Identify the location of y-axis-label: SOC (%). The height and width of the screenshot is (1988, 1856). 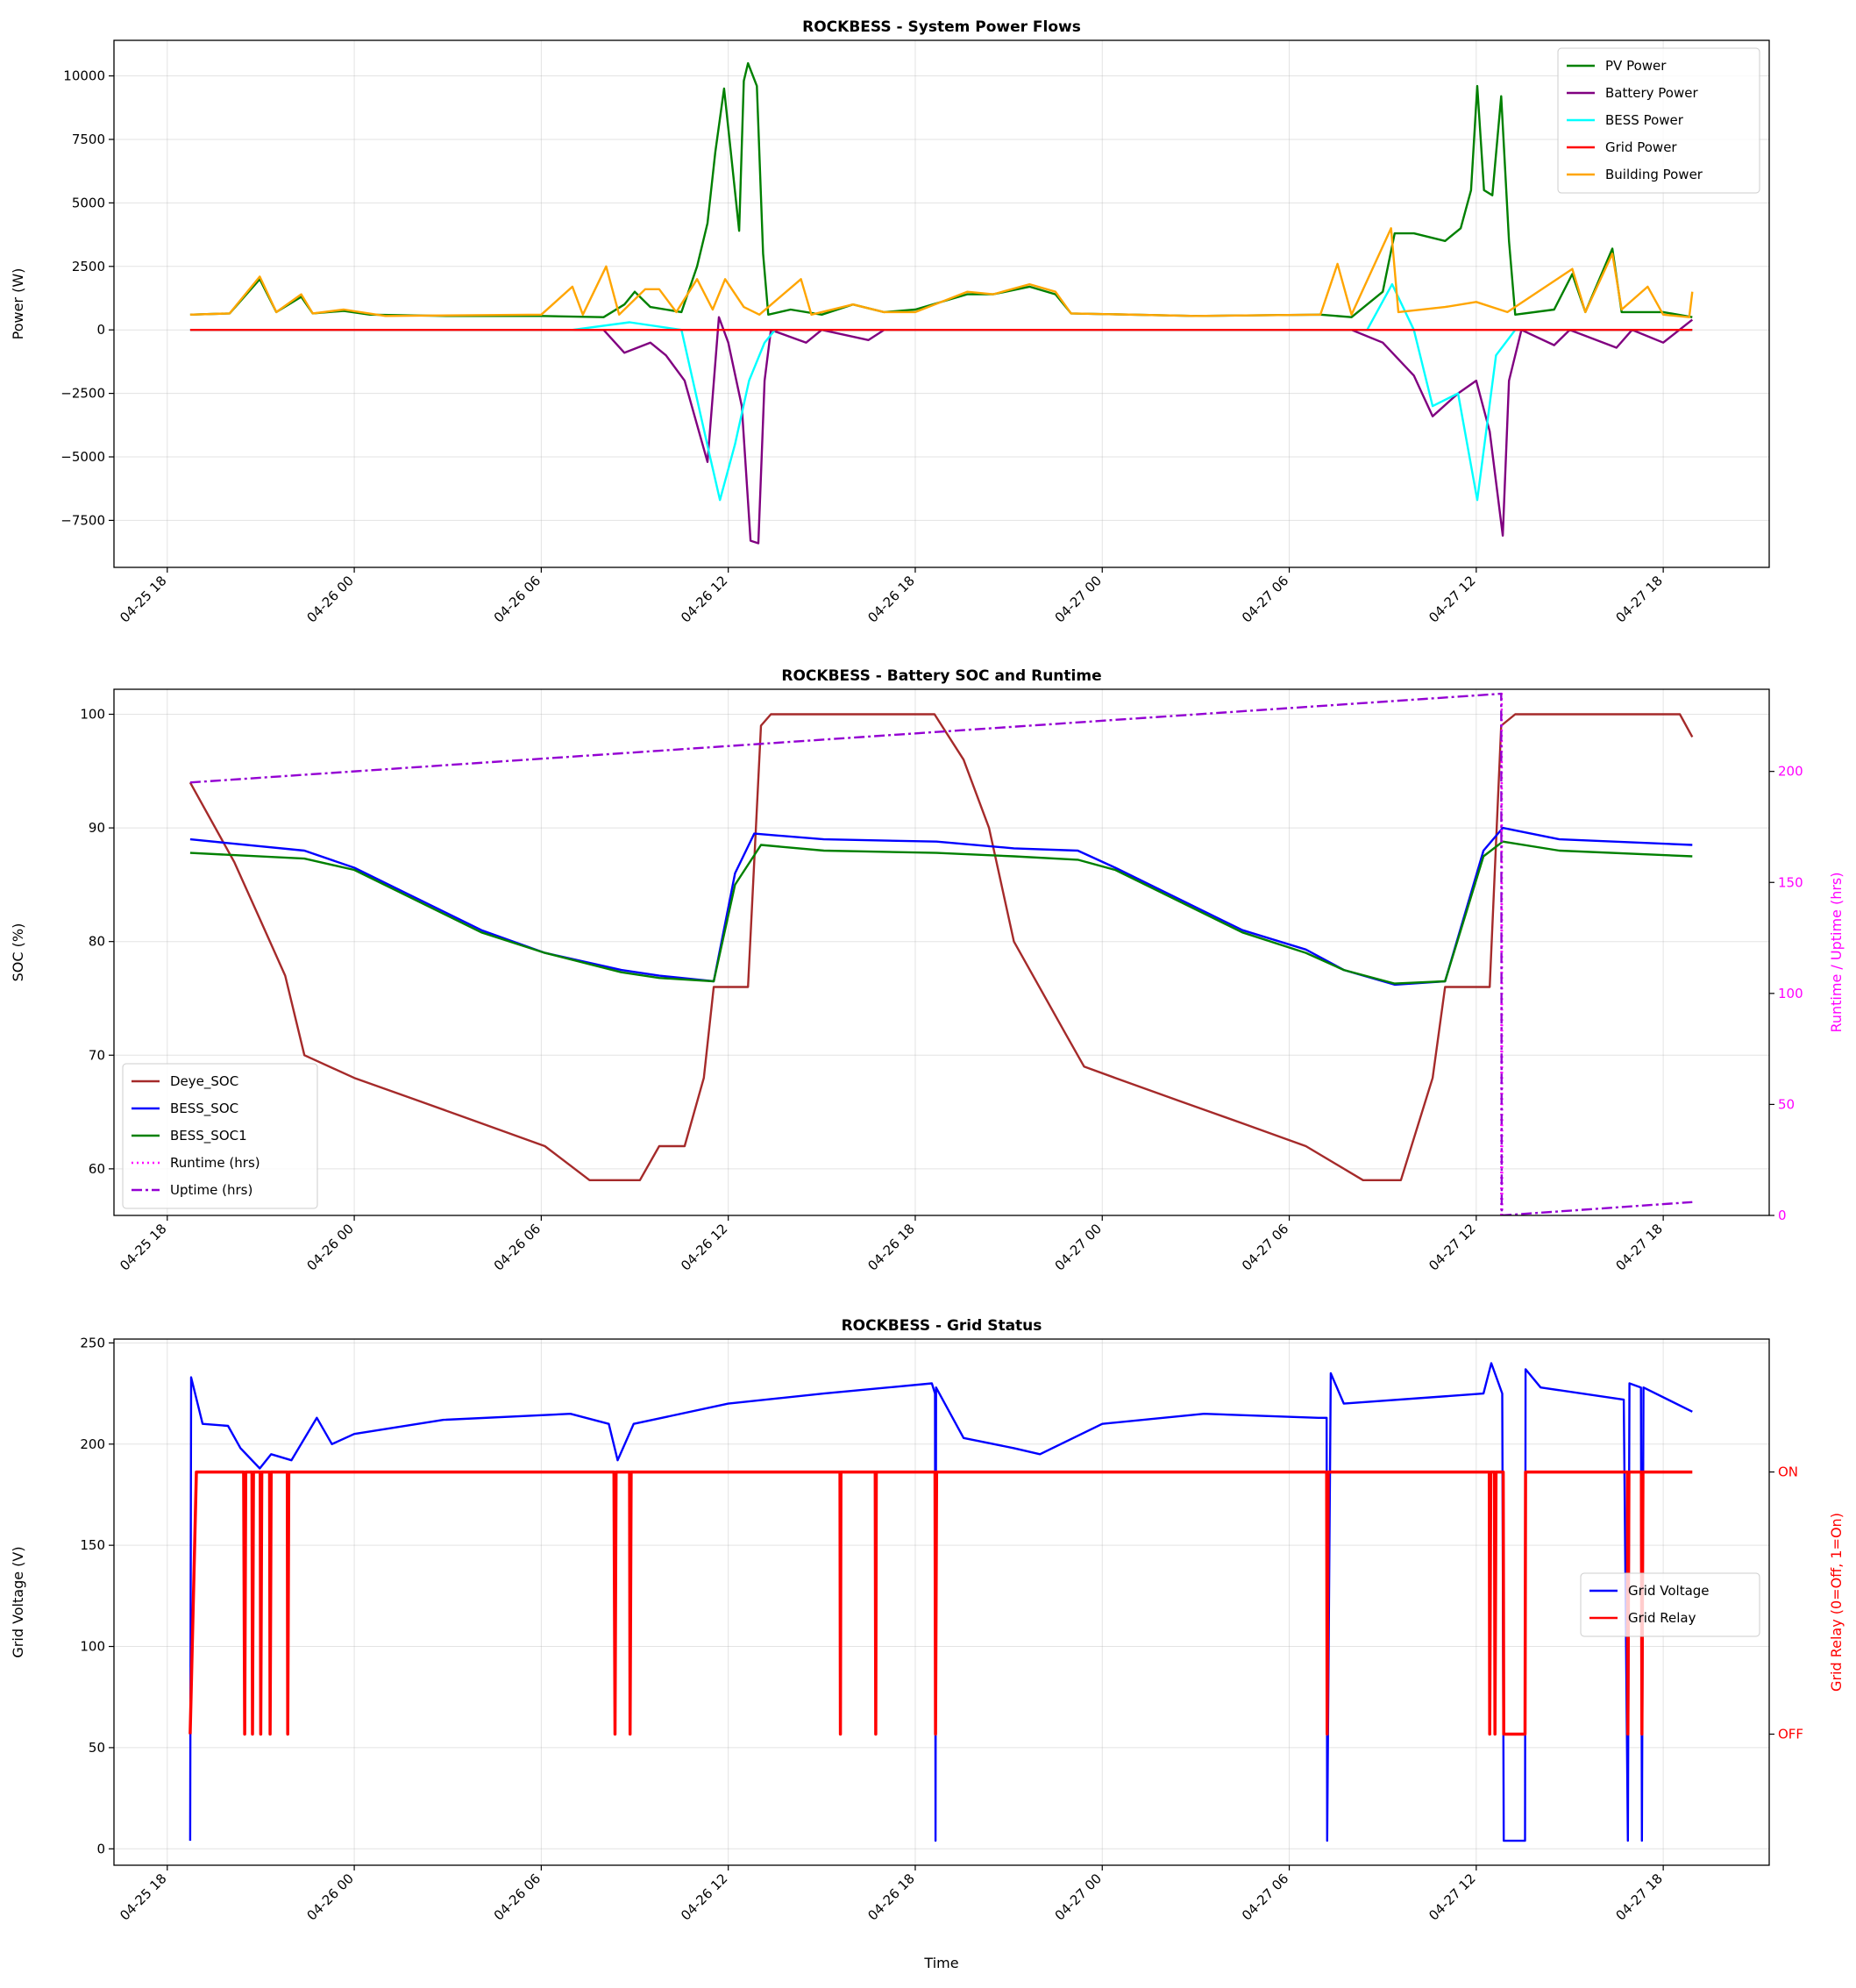
(18, 952).